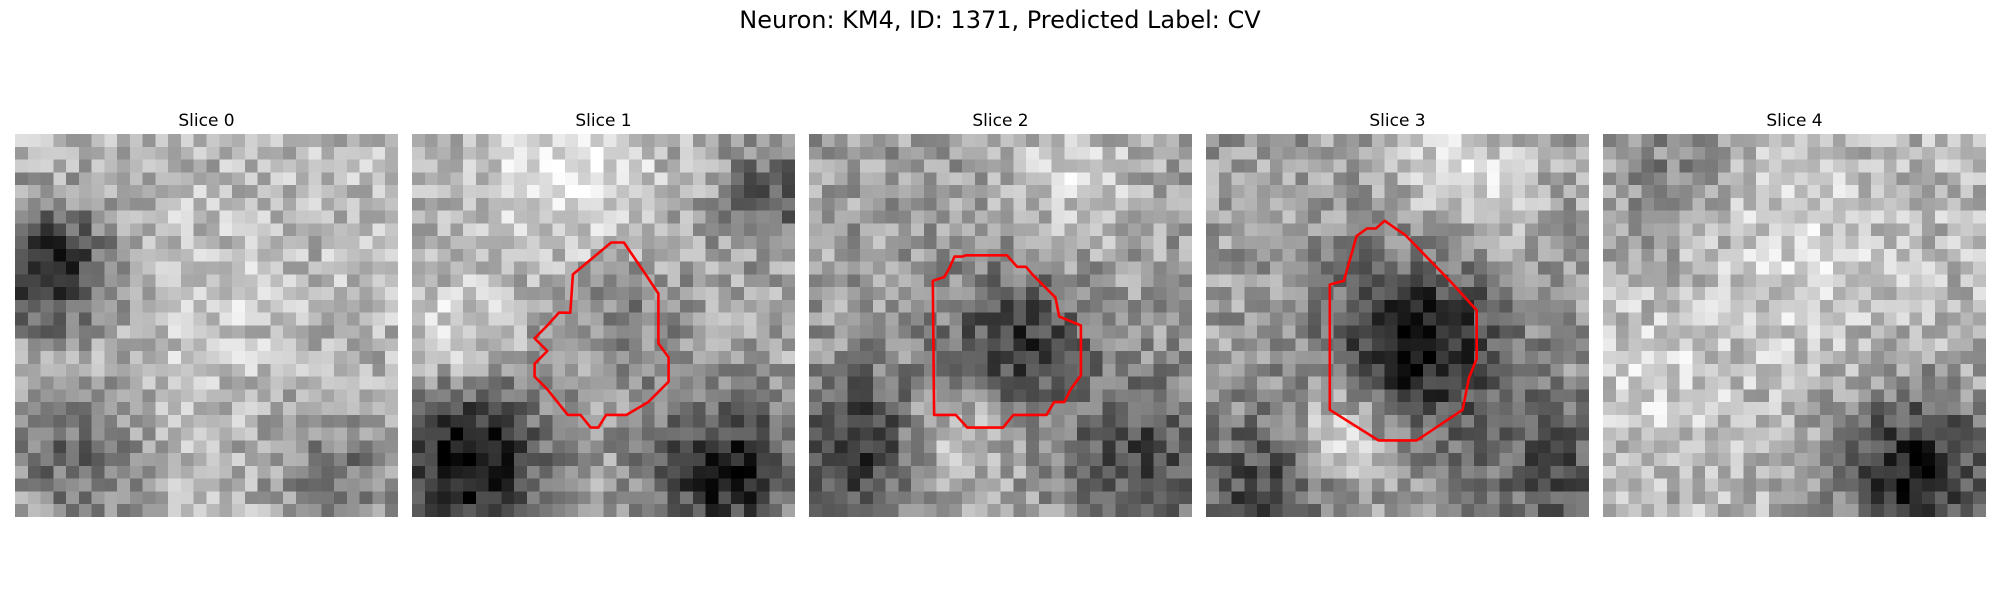 The width and height of the screenshot is (2000, 600). Describe the element at coordinates (1794, 121) in the screenshot. I see `slice-title: Slice 4` at that location.